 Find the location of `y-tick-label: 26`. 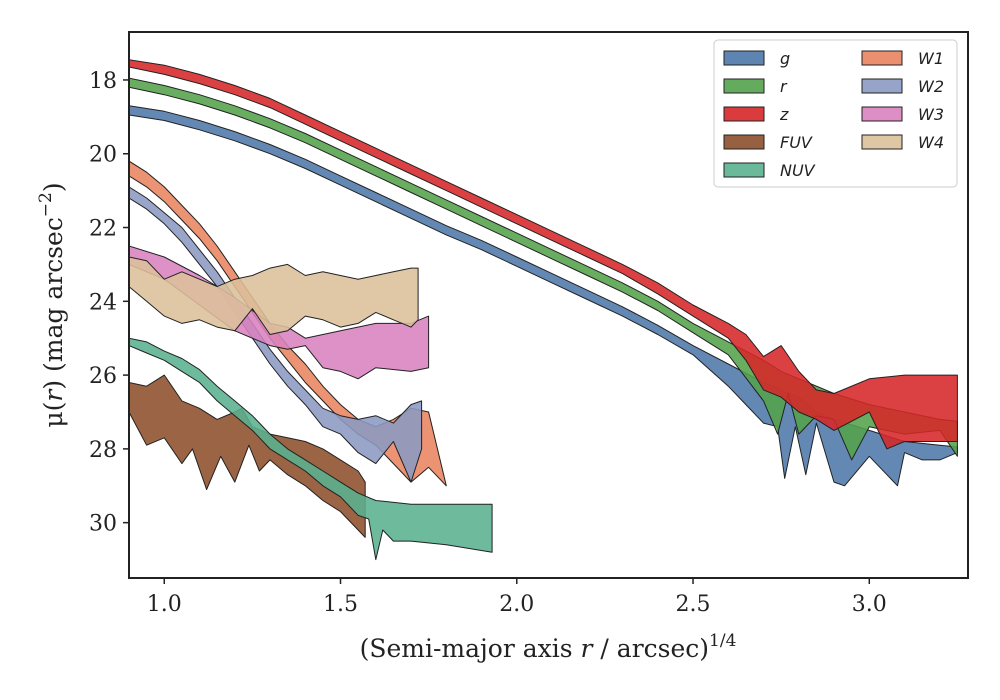

y-tick-label: 26 is located at coordinates (103, 376).